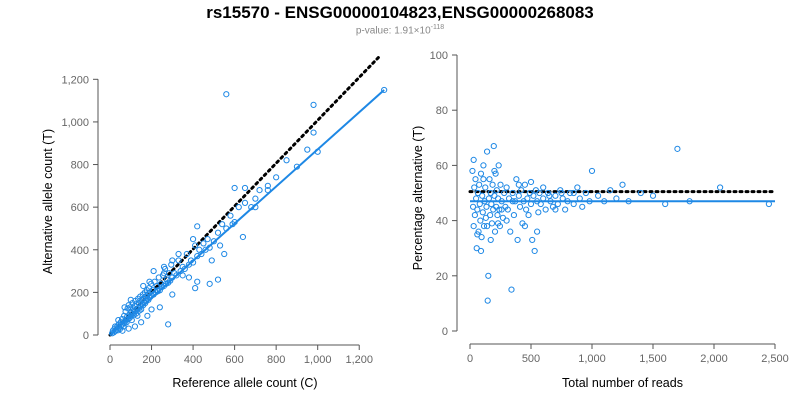 The width and height of the screenshot is (800, 400). Describe the element at coordinates (653, 359) in the screenshot. I see `x-tick-label: 1,500` at that location.